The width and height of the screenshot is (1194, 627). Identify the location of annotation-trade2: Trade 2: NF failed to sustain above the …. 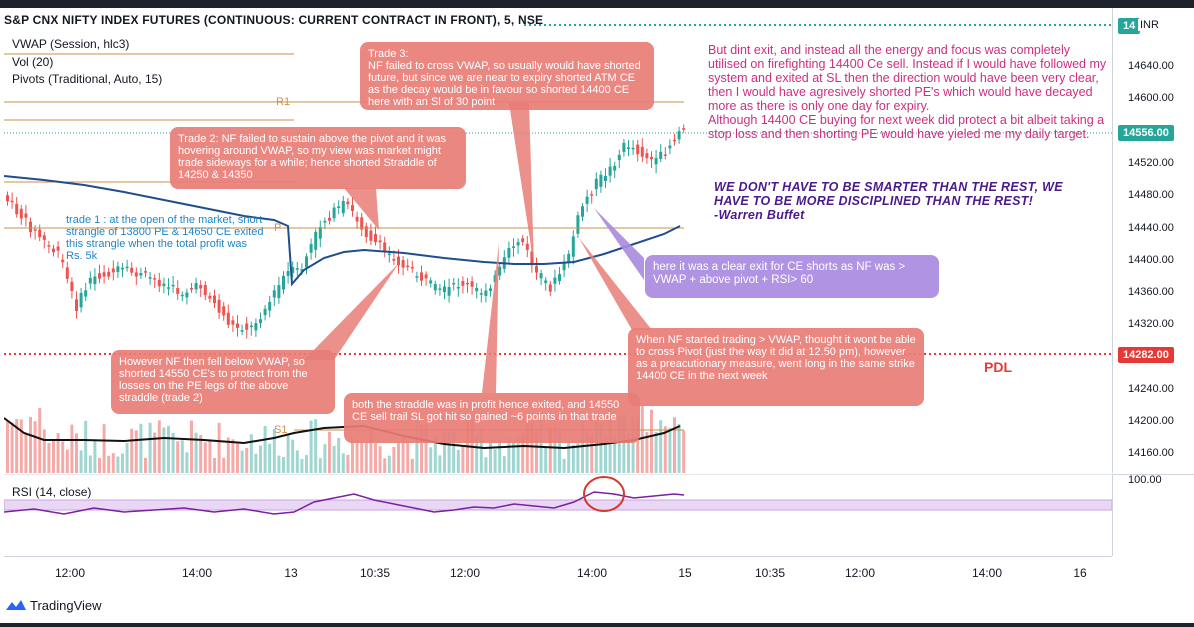
(318, 158).